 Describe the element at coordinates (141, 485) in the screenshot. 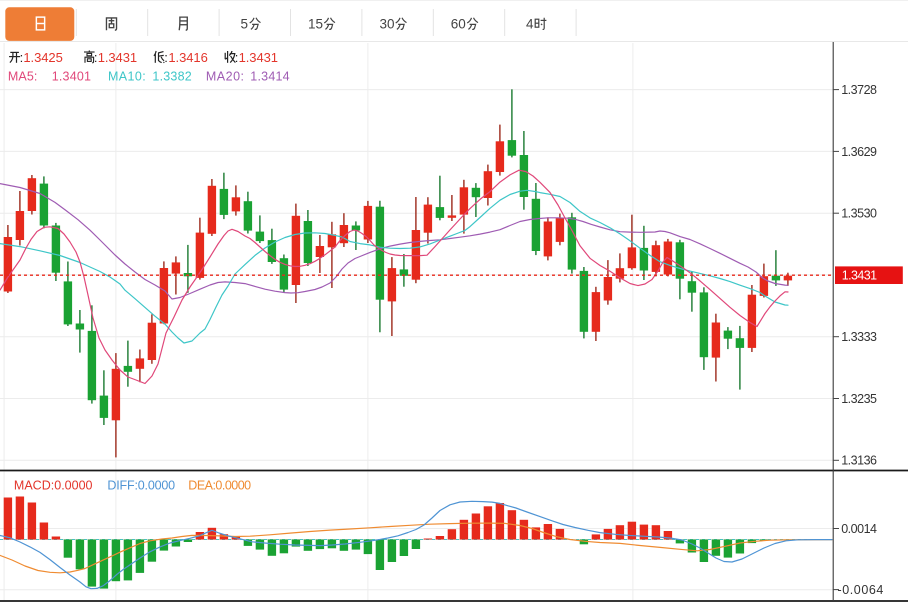

I see `svg-text: DIFF:0.0000` at that location.